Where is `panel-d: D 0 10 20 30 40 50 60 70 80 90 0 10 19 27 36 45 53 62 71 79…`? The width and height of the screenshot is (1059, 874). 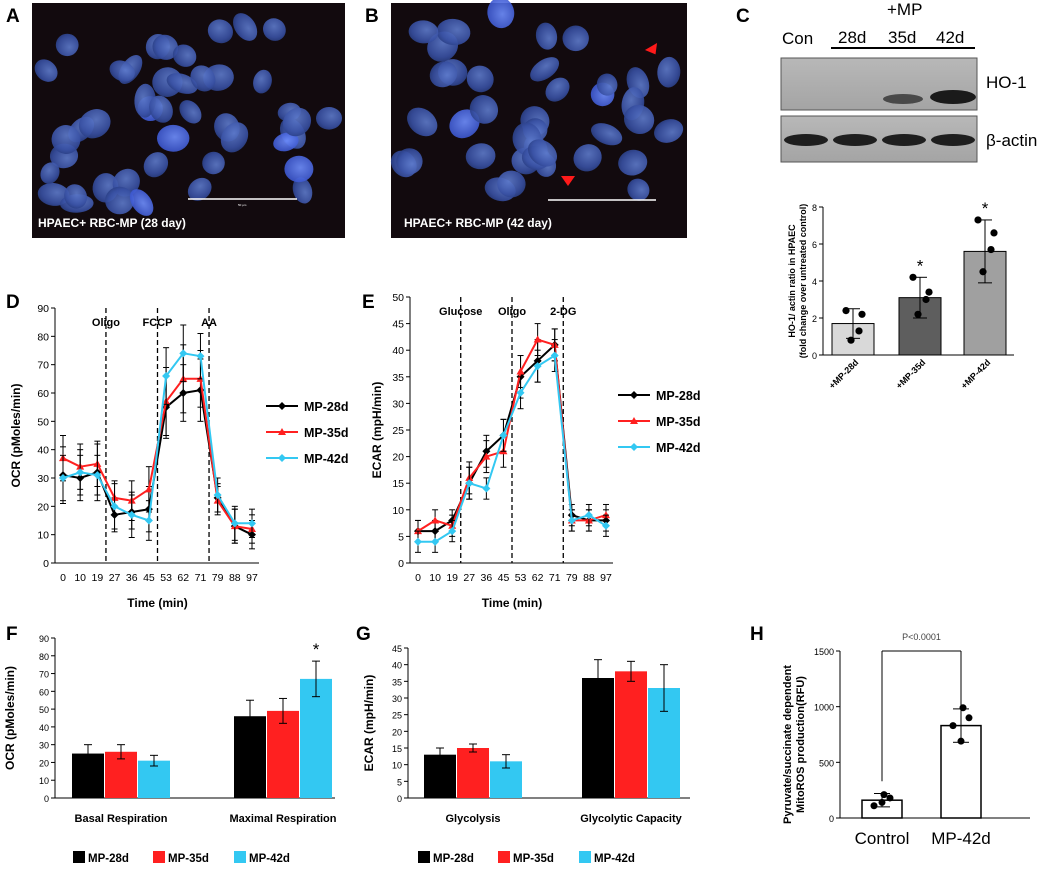
panel-d: D 0 10 20 30 40 50 60 70 80 90 0 10 19 27 36 45 53 62 71 79… is located at coordinates (177, 451).